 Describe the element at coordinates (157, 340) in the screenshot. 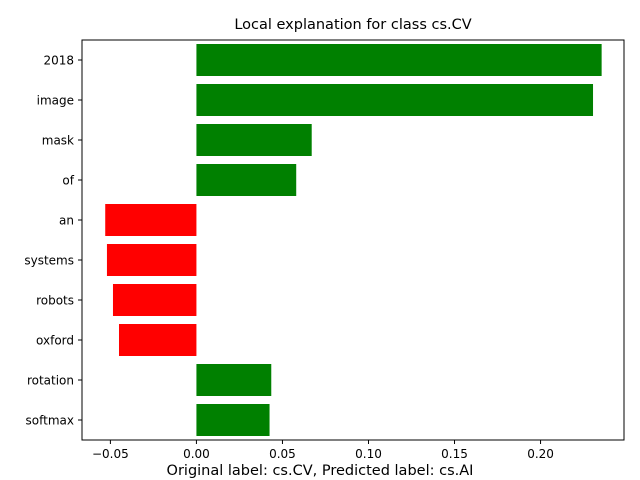

I see `bar-oxford` at that location.